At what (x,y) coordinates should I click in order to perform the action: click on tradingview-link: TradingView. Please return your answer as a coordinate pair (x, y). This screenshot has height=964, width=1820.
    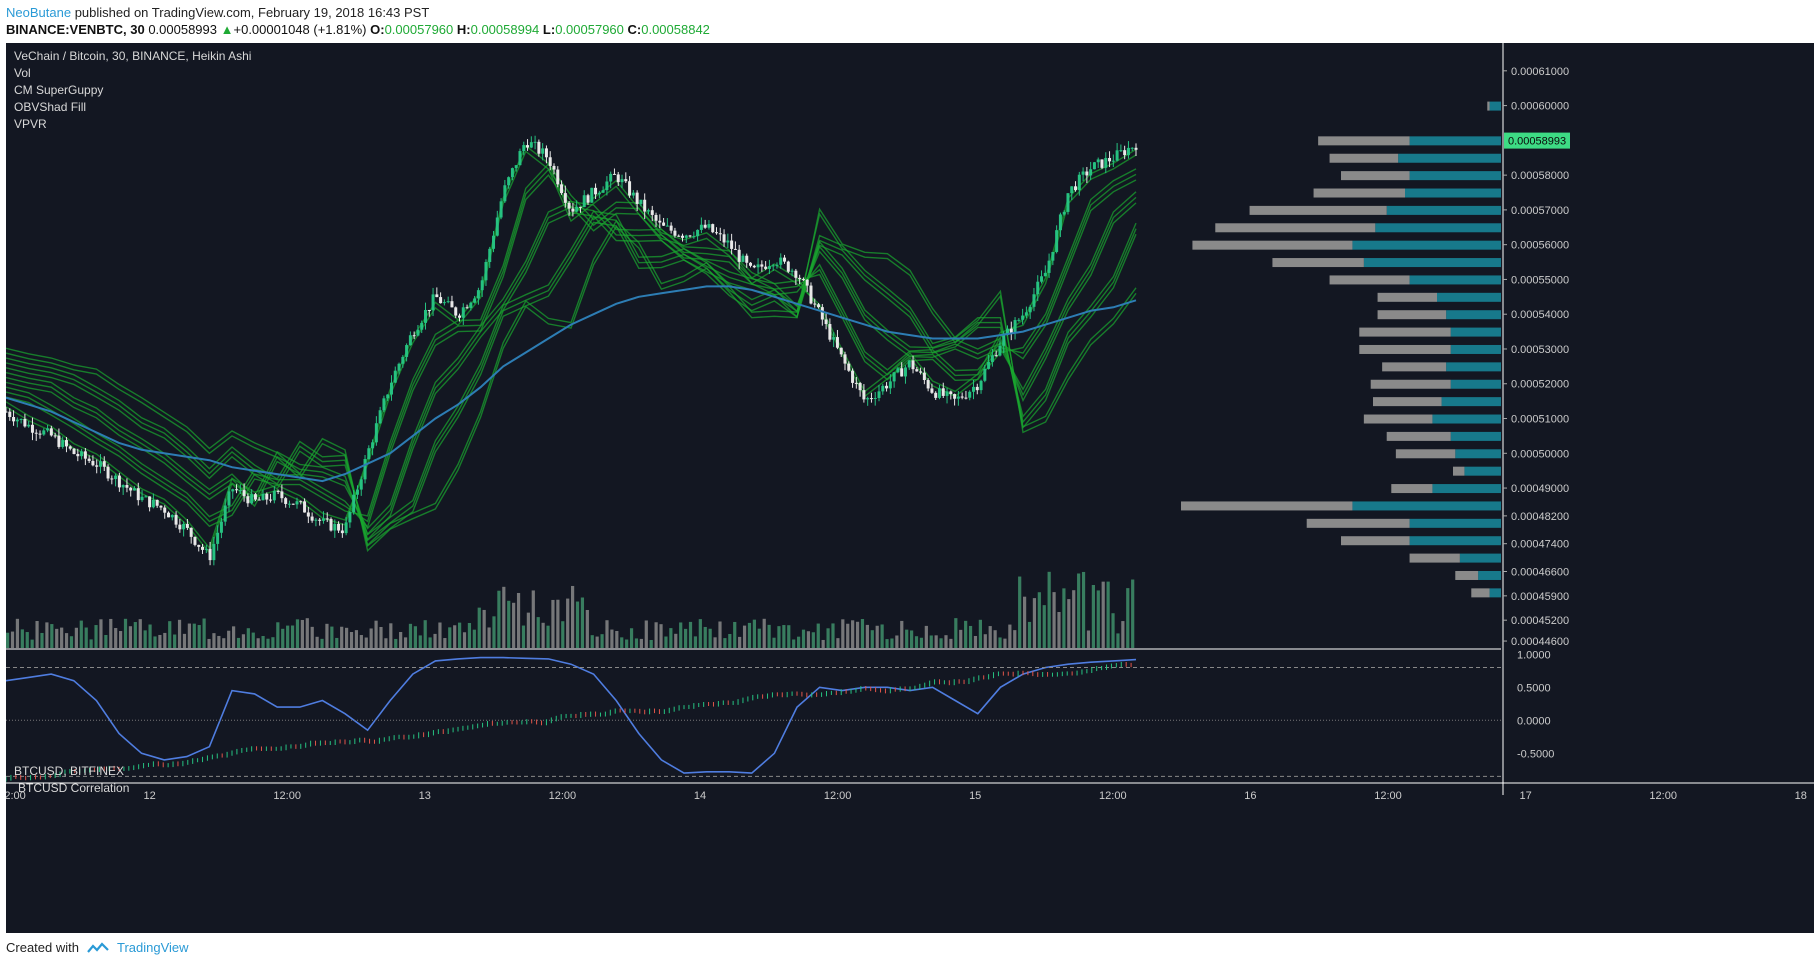
    Looking at the image, I should click on (152, 947).